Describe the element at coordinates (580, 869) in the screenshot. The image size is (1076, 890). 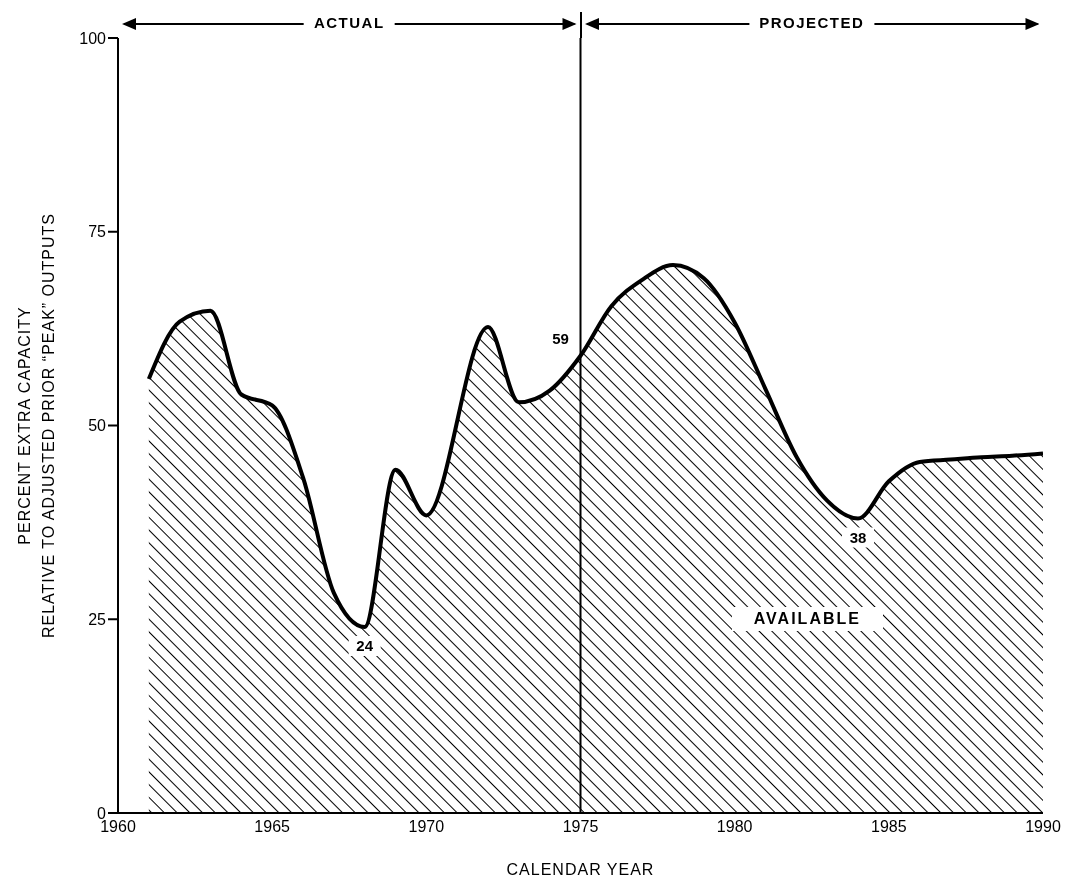
I see `x-axis-title: CALENDAR YEAR` at that location.